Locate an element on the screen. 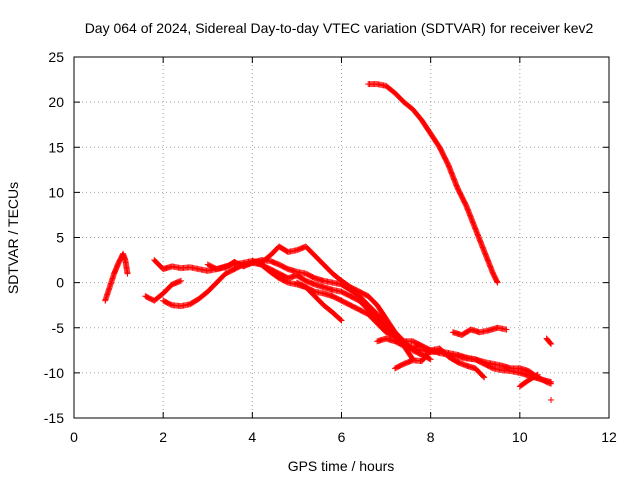 This screenshot has height=480, width=640. x-tick-label: 6 is located at coordinates (342, 437).